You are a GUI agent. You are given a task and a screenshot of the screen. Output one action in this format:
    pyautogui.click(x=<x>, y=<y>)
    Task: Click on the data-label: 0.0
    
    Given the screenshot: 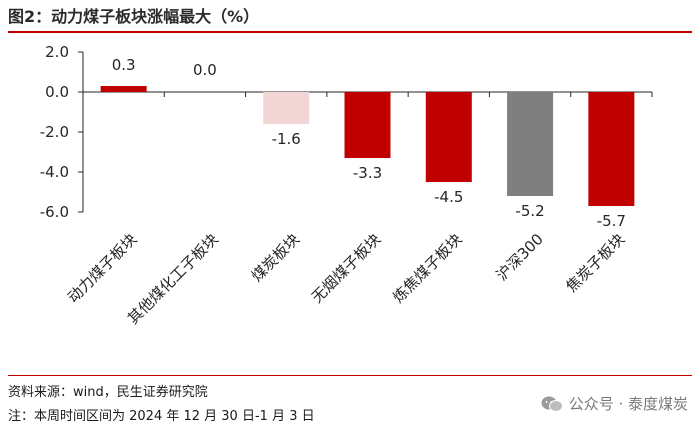 What is the action you would take?
    pyautogui.click(x=205, y=70)
    